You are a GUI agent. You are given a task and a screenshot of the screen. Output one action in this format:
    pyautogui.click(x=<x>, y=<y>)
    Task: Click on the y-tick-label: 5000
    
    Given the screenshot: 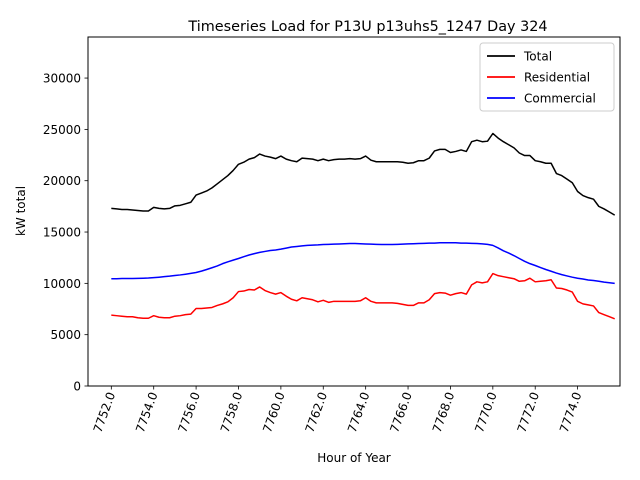 What is the action you would take?
    pyautogui.click(x=65, y=335)
    